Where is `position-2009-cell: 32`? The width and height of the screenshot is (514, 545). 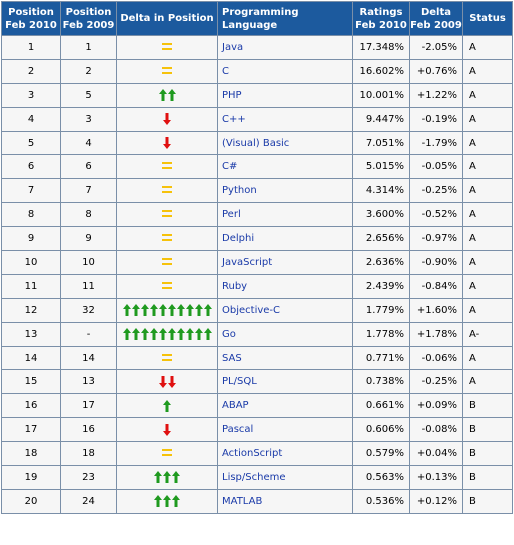
position-2009-cell: 32 is located at coordinates (88, 310).